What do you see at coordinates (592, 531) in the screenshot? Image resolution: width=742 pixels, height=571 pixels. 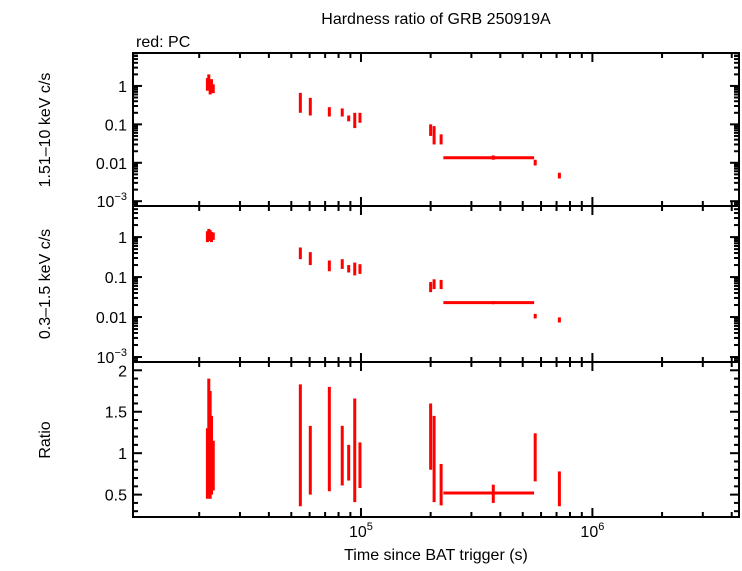 I see `x-tick-label: 10⁶` at bounding box center [592, 531].